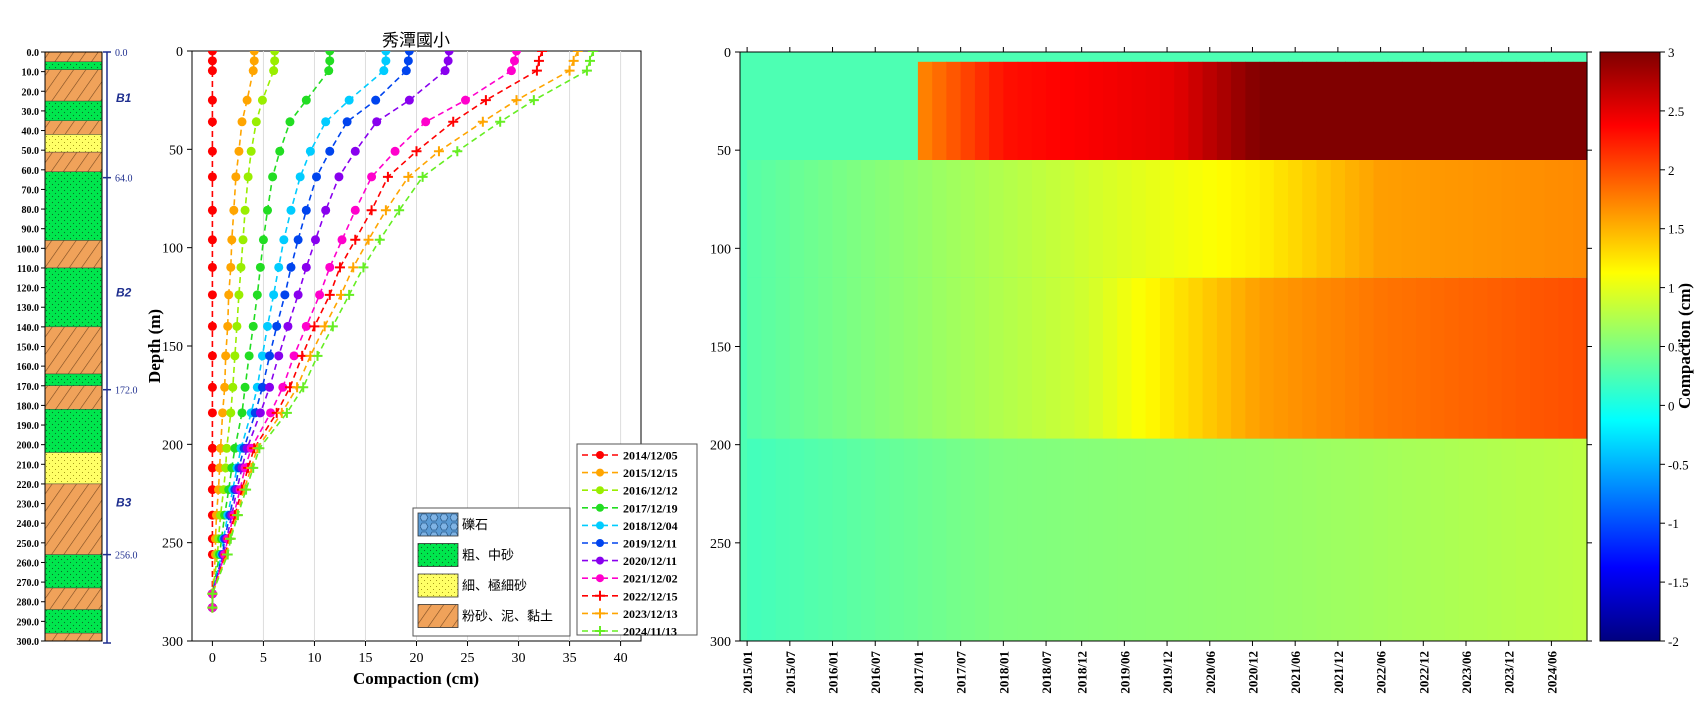  What do you see at coordinates (172, 249) in the screenshot?
I see `y-tick-label: 100` at bounding box center [172, 249].